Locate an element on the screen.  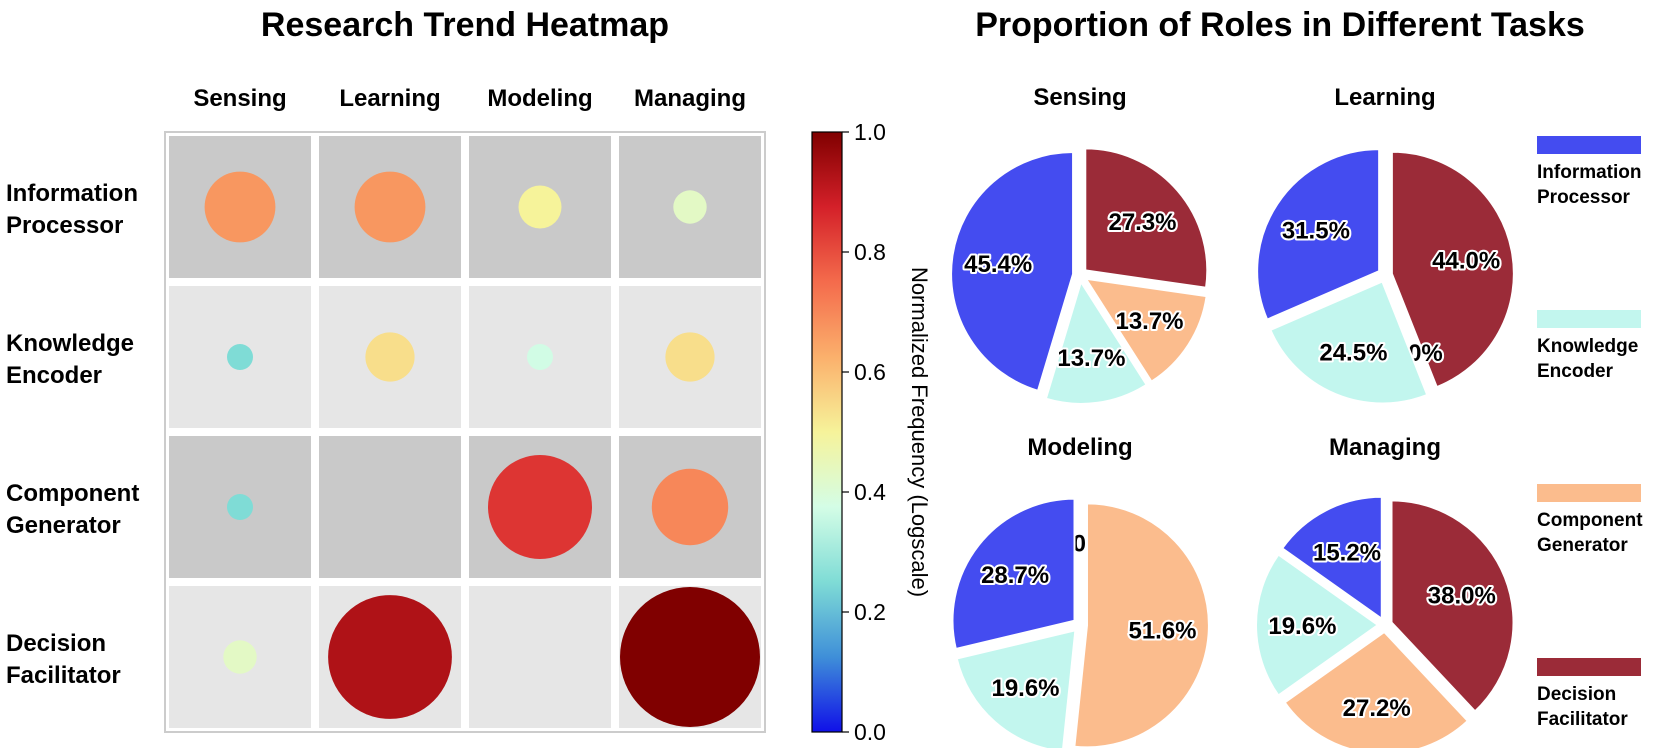
pie-title: Learning is located at coordinates (1384, 97).